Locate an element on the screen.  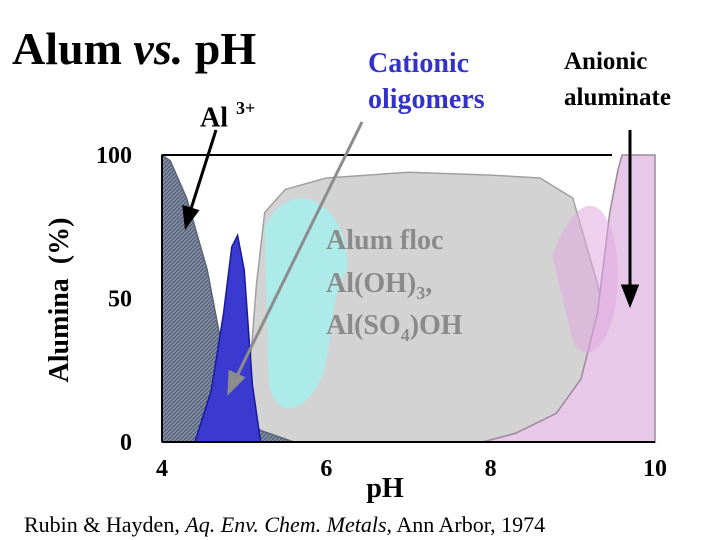
floc-label-line1: Alum floc is located at coordinates (384, 240).